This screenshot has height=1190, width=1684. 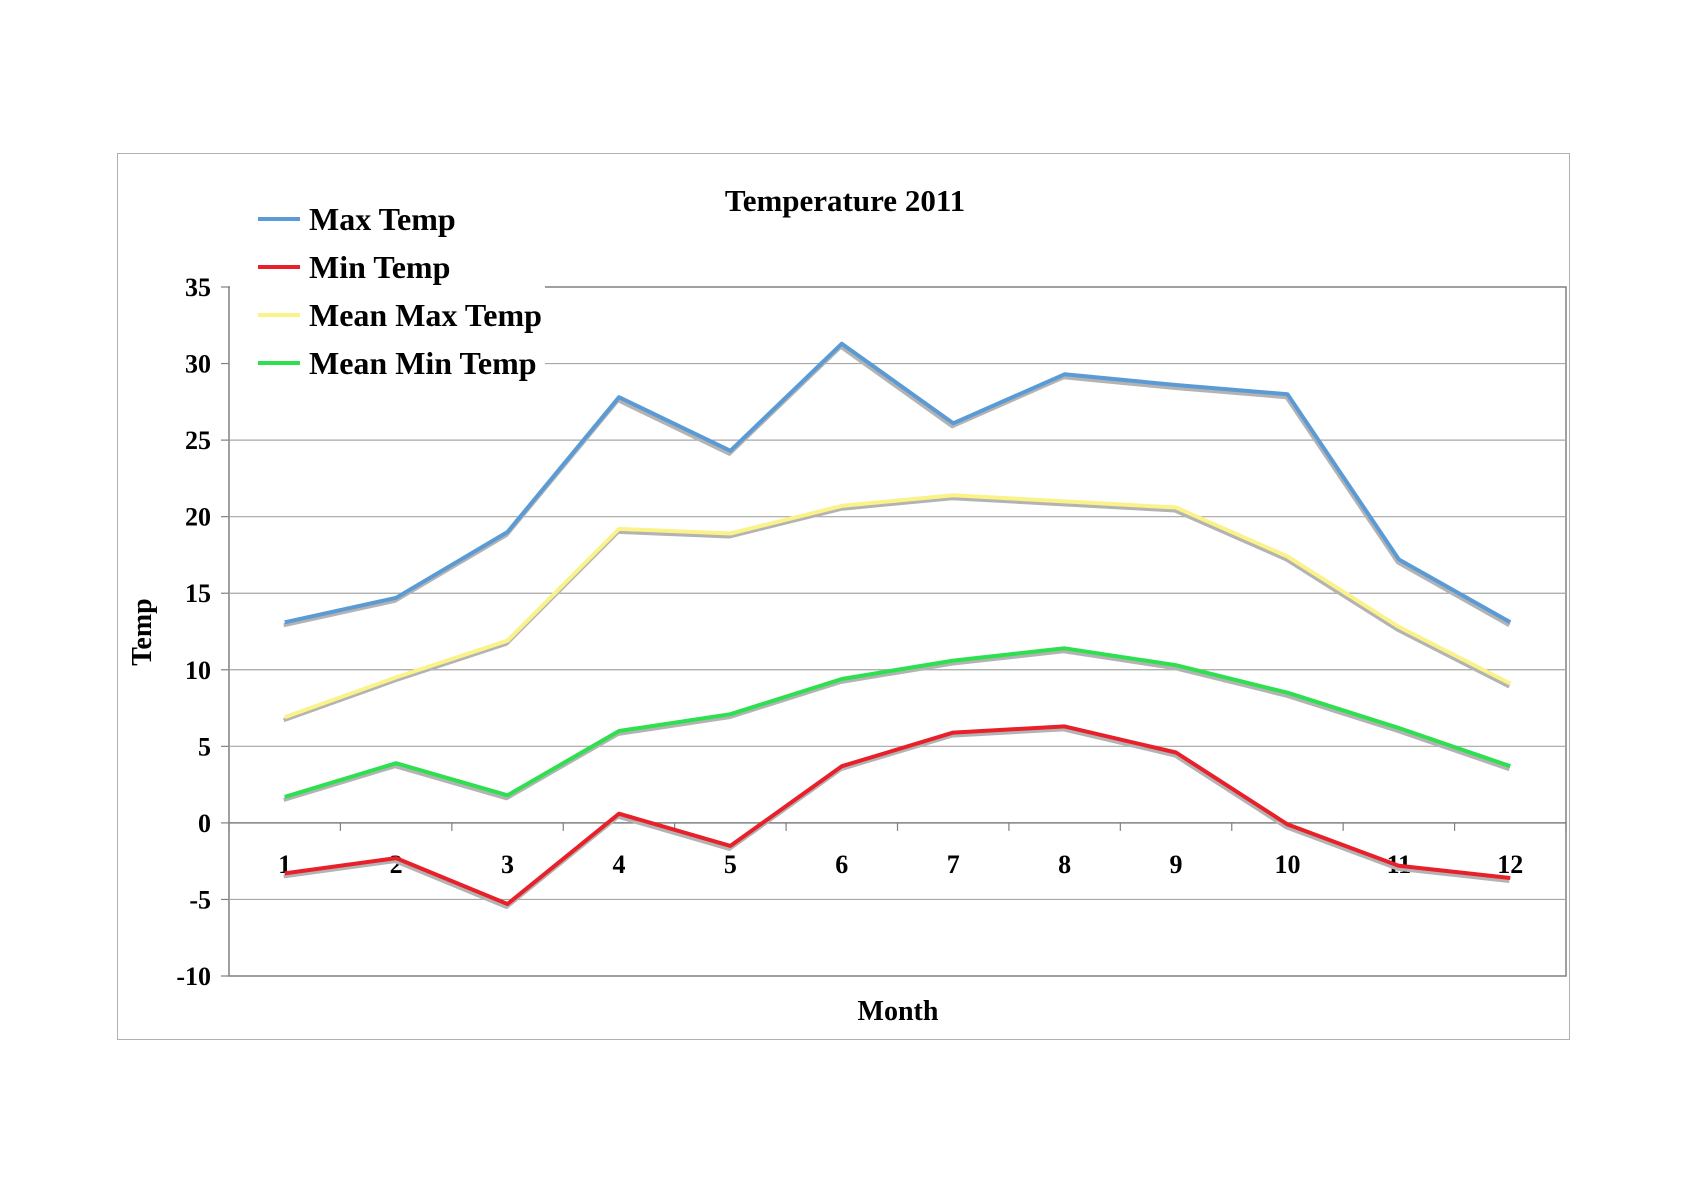 I want to click on legend-label: Mean Min Temp, so click(x=423, y=363).